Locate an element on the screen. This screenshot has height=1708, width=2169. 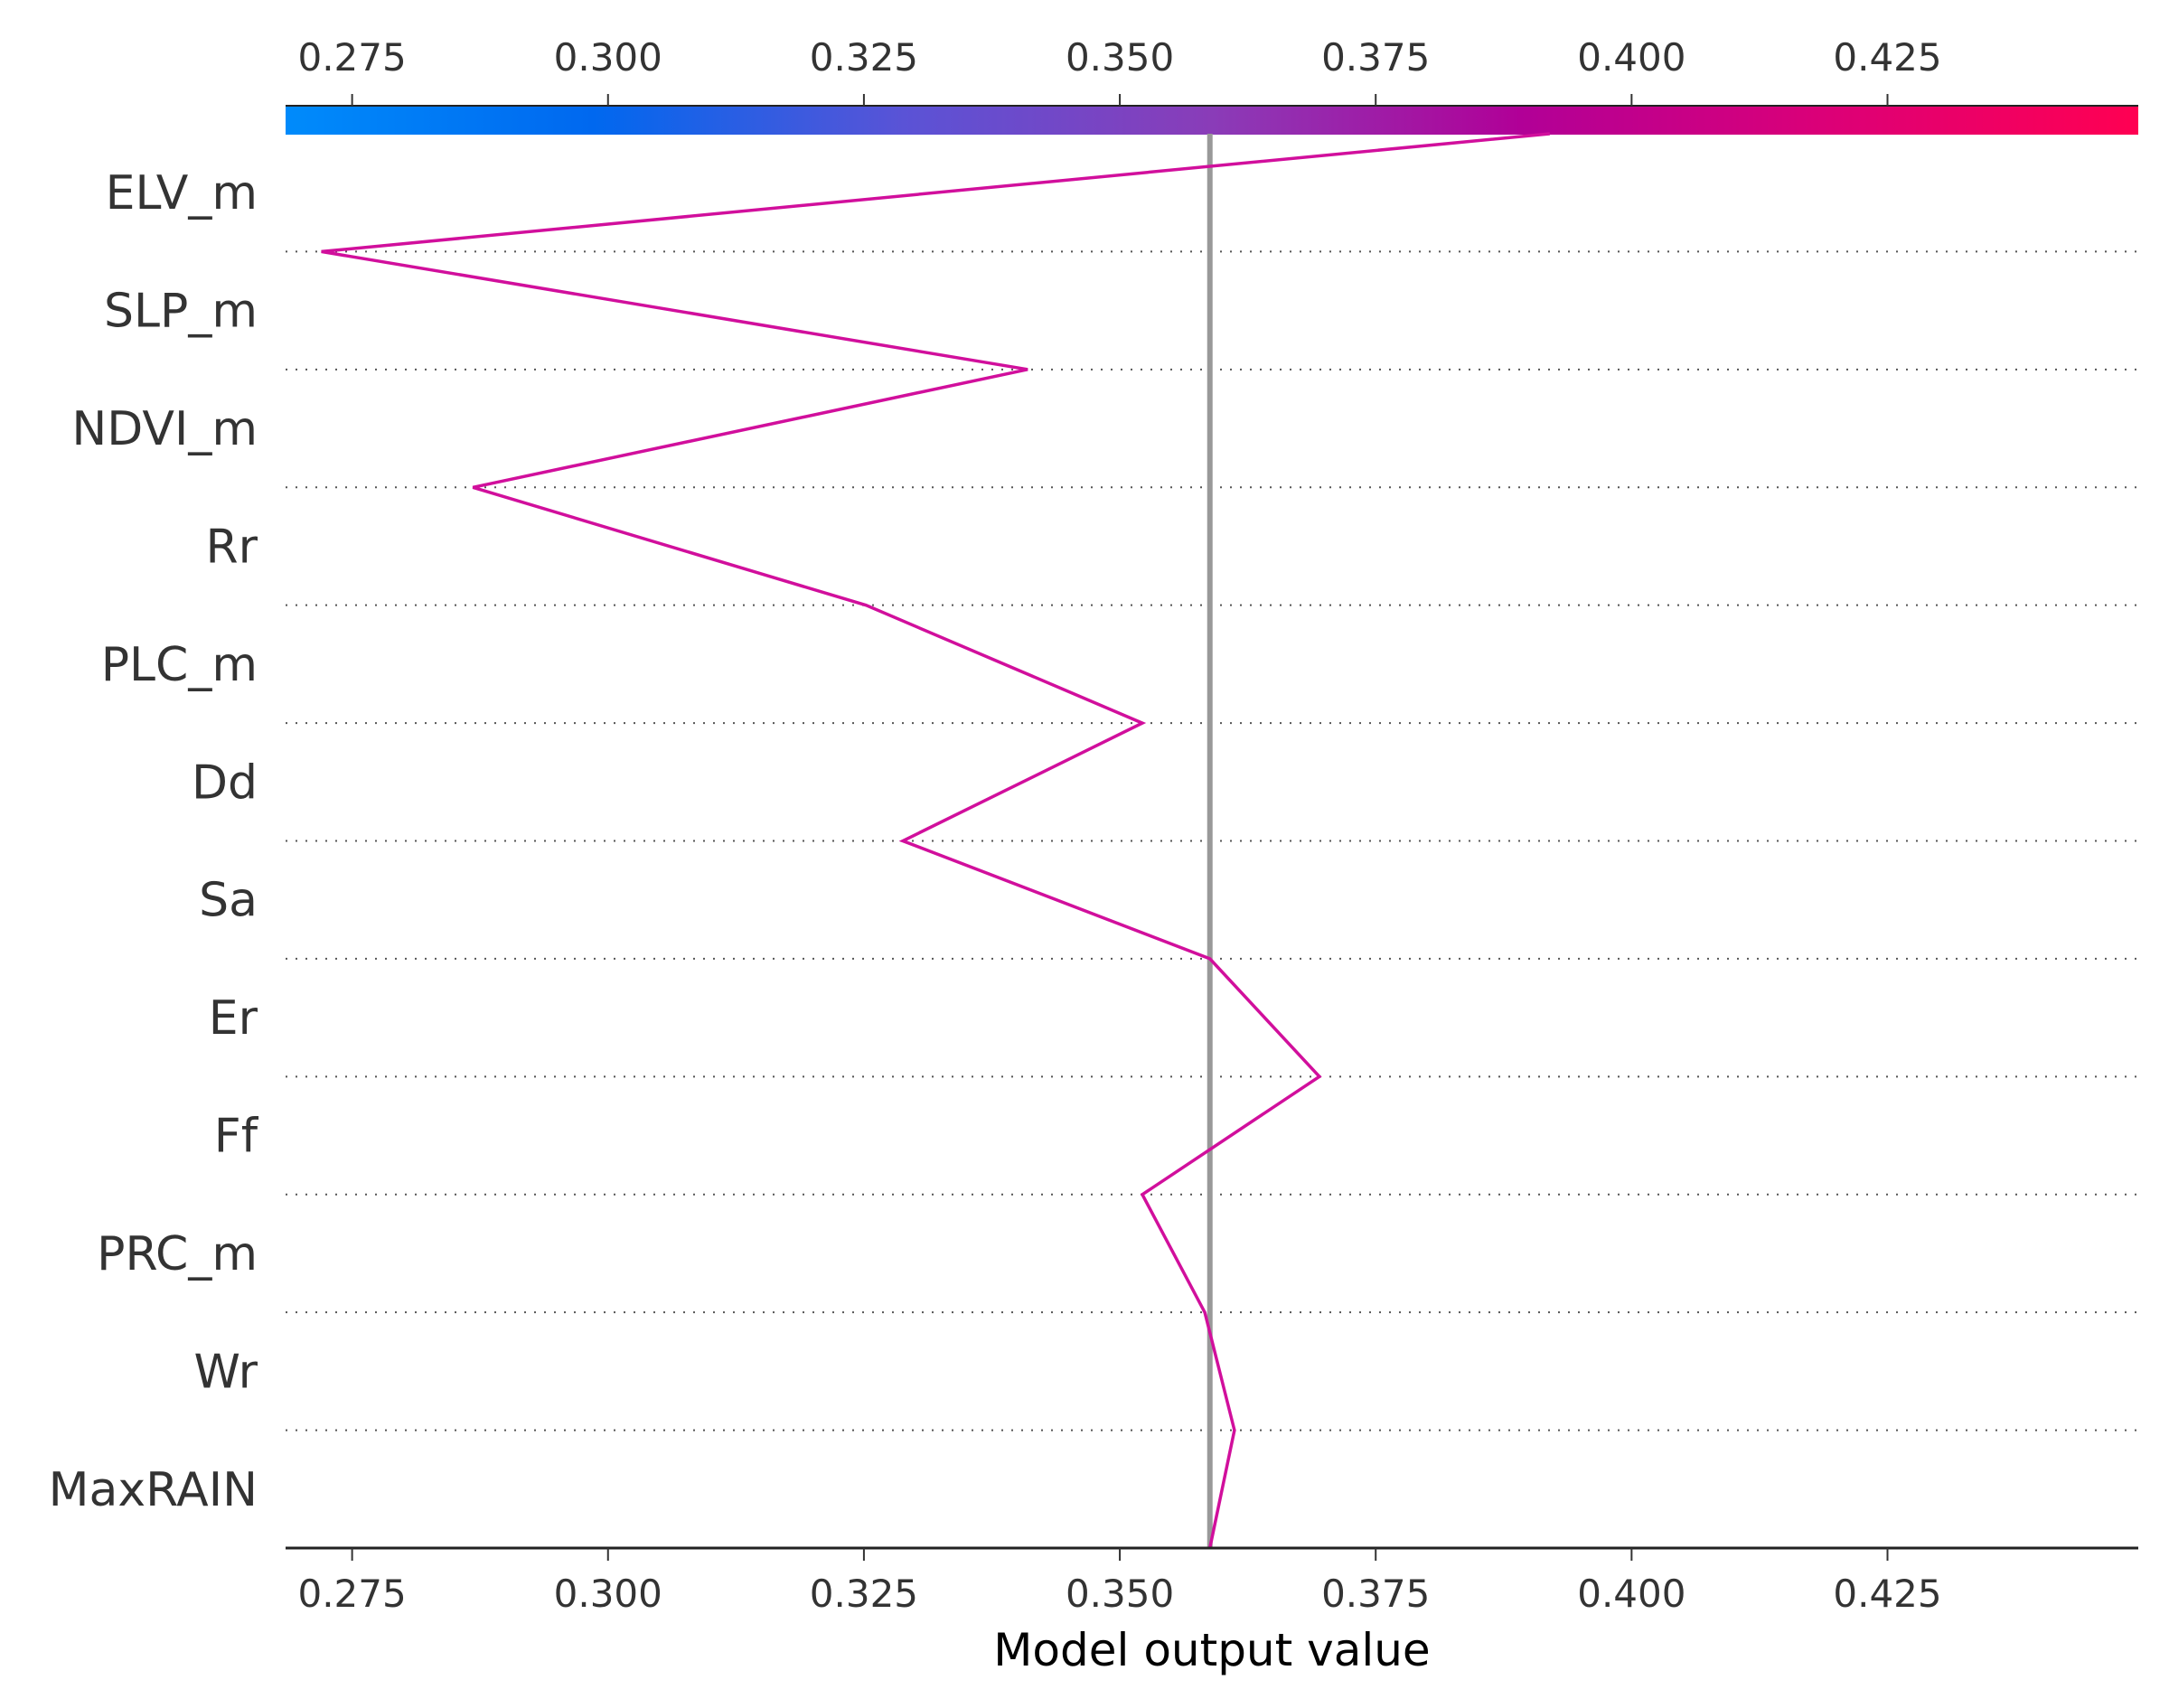
colorbar-gradient is located at coordinates (1212, 121).